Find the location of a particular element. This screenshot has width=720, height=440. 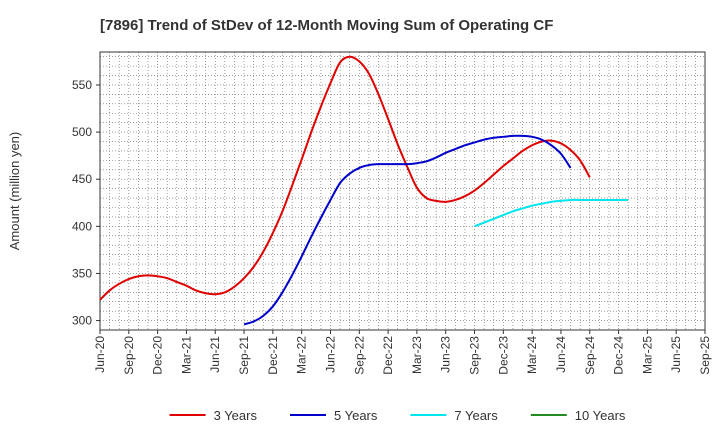

x-tick-label: Jun-22 is located at coordinates (330, 354).